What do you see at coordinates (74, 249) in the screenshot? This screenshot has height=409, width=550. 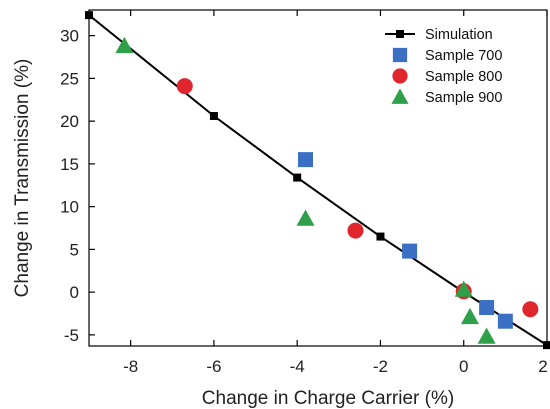 I see `y-tick-label: 5` at bounding box center [74, 249].